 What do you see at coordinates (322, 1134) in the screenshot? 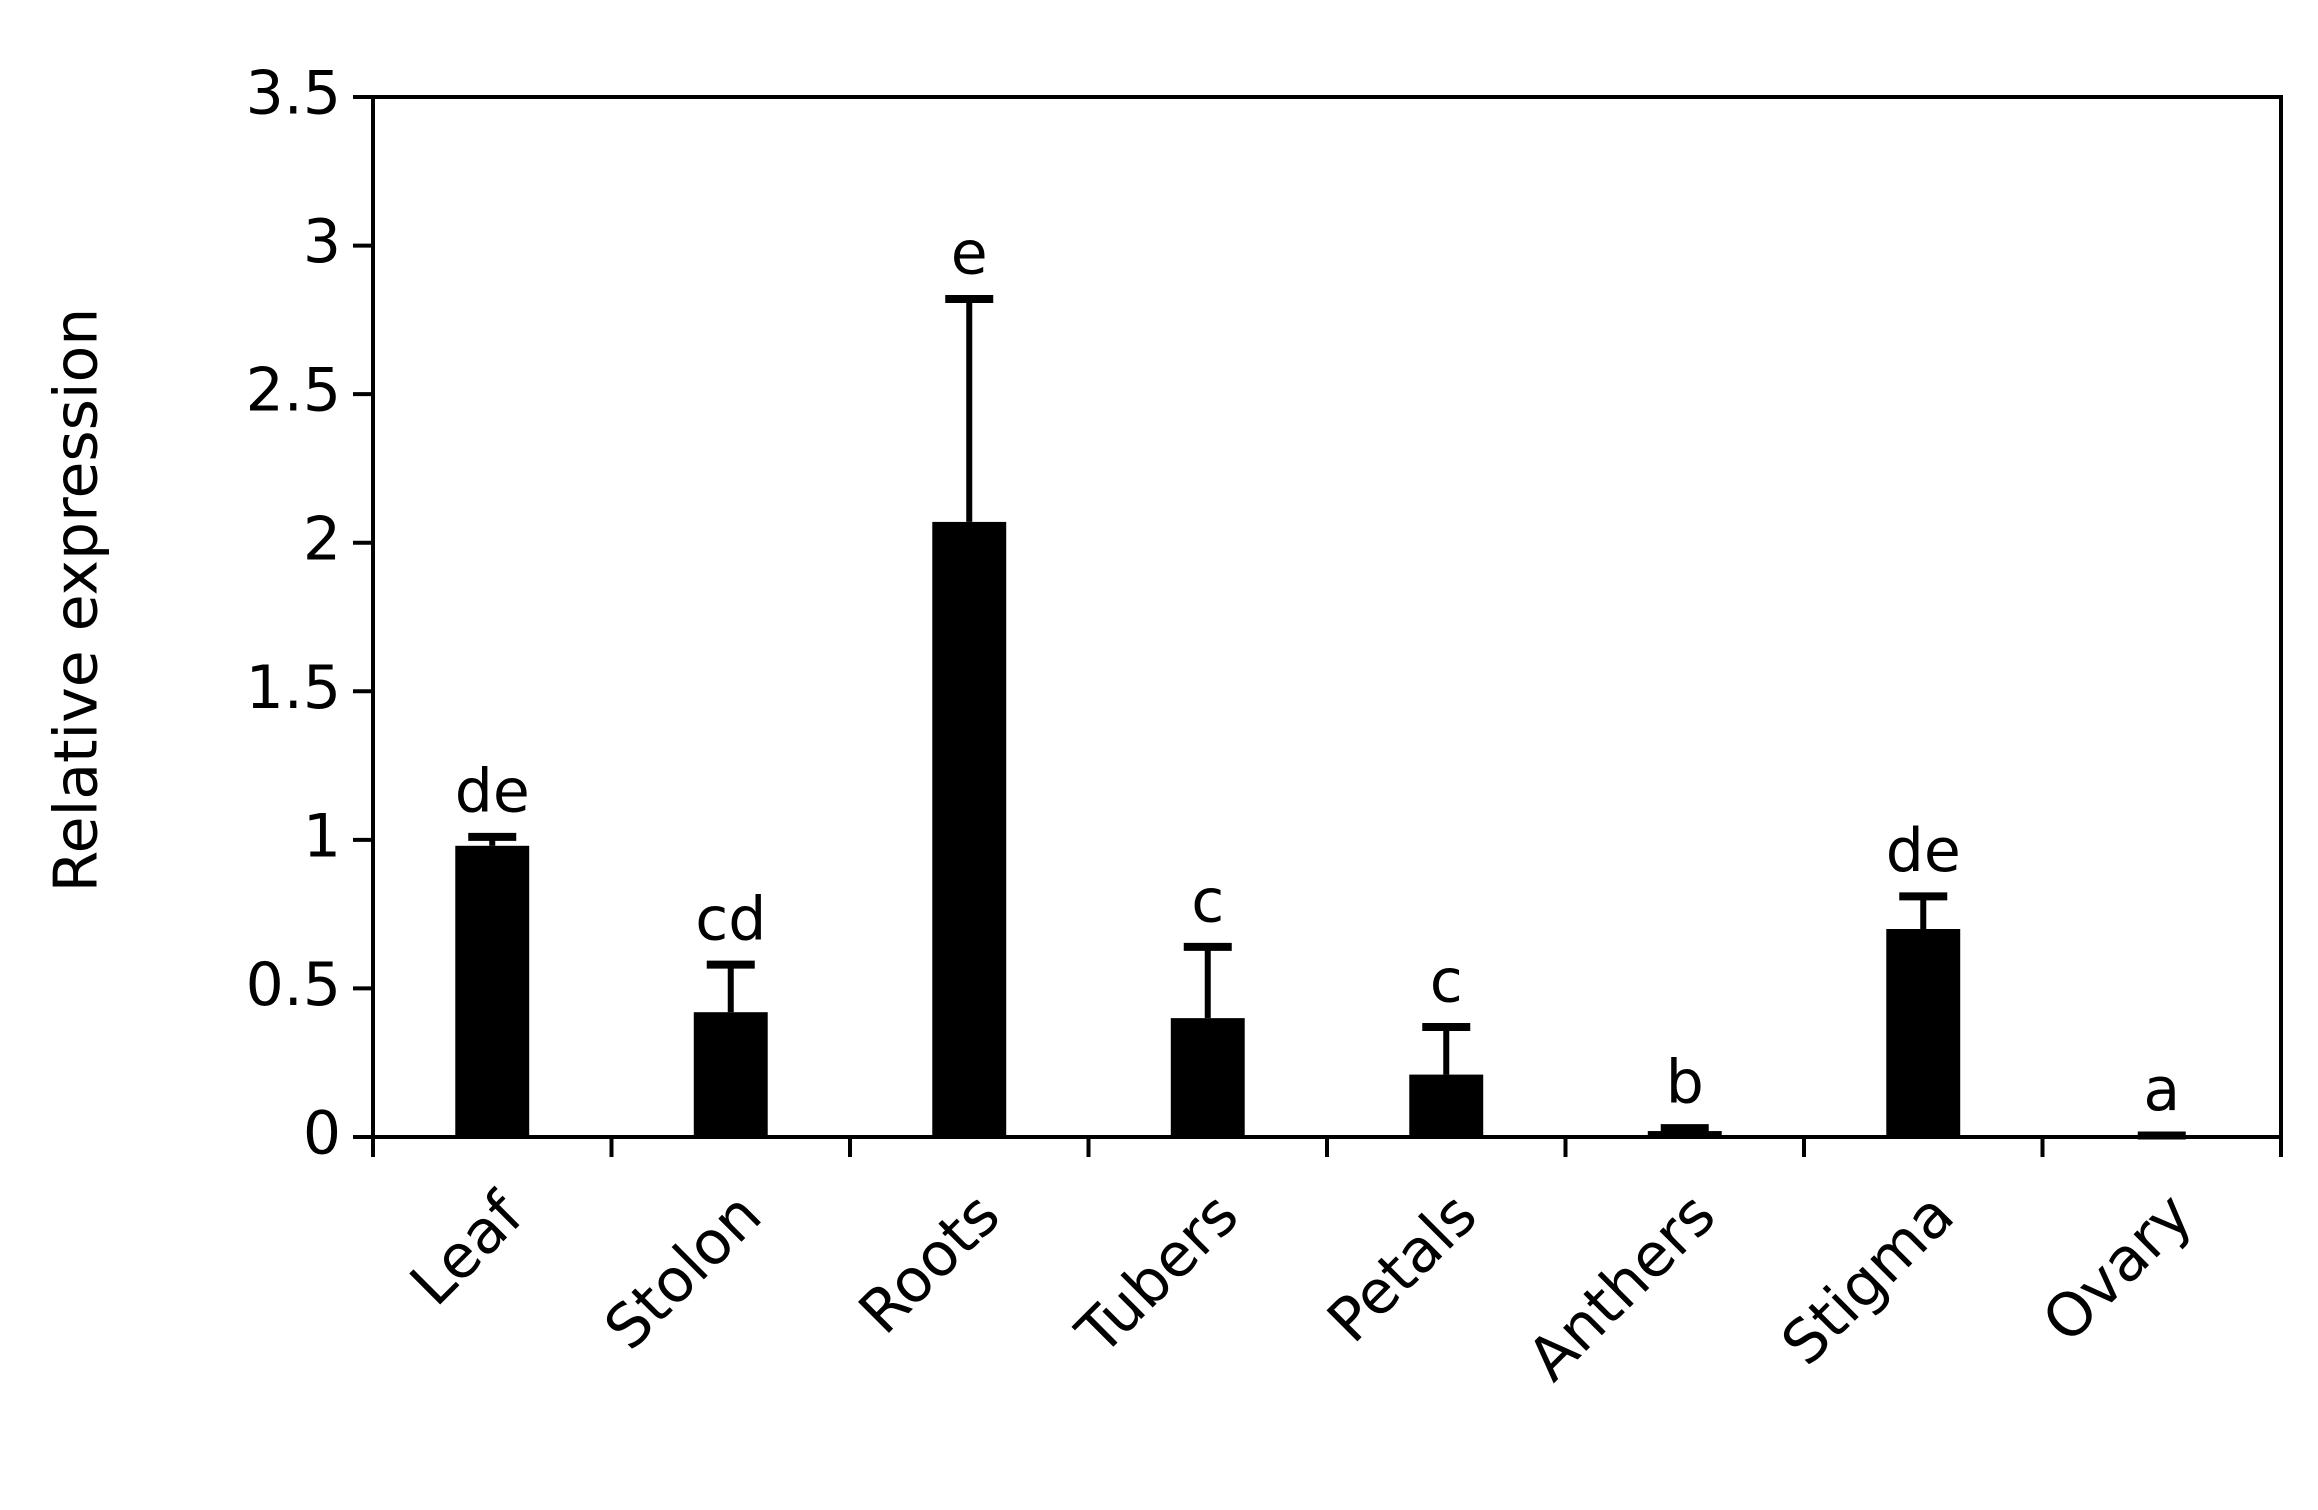
I see `y-tick-label: 0` at bounding box center [322, 1134].